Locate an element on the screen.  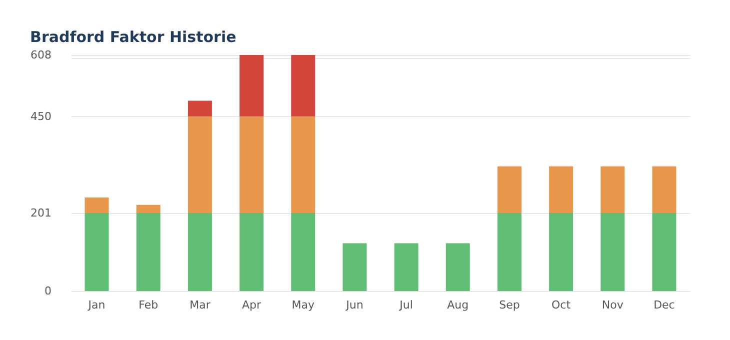
y-tick-label: 608 is located at coordinates (41, 55).